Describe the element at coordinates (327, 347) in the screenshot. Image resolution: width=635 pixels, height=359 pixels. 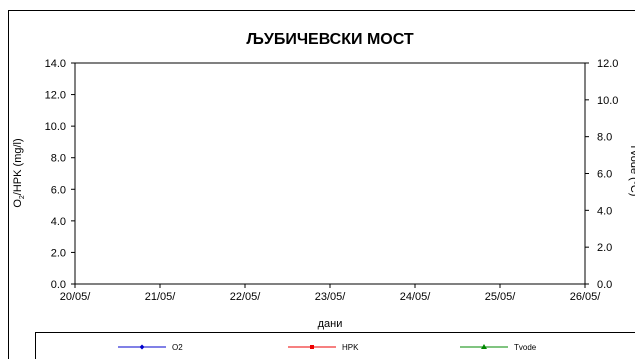
I see `legend: O2 HPK Tvode` at that location.